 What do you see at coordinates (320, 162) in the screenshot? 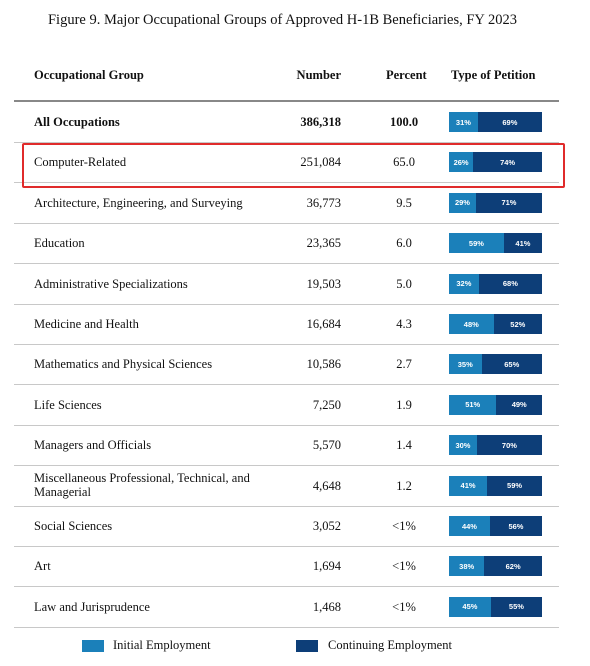
I see `number-cell: 251,084` at bounding box center [320, 162].